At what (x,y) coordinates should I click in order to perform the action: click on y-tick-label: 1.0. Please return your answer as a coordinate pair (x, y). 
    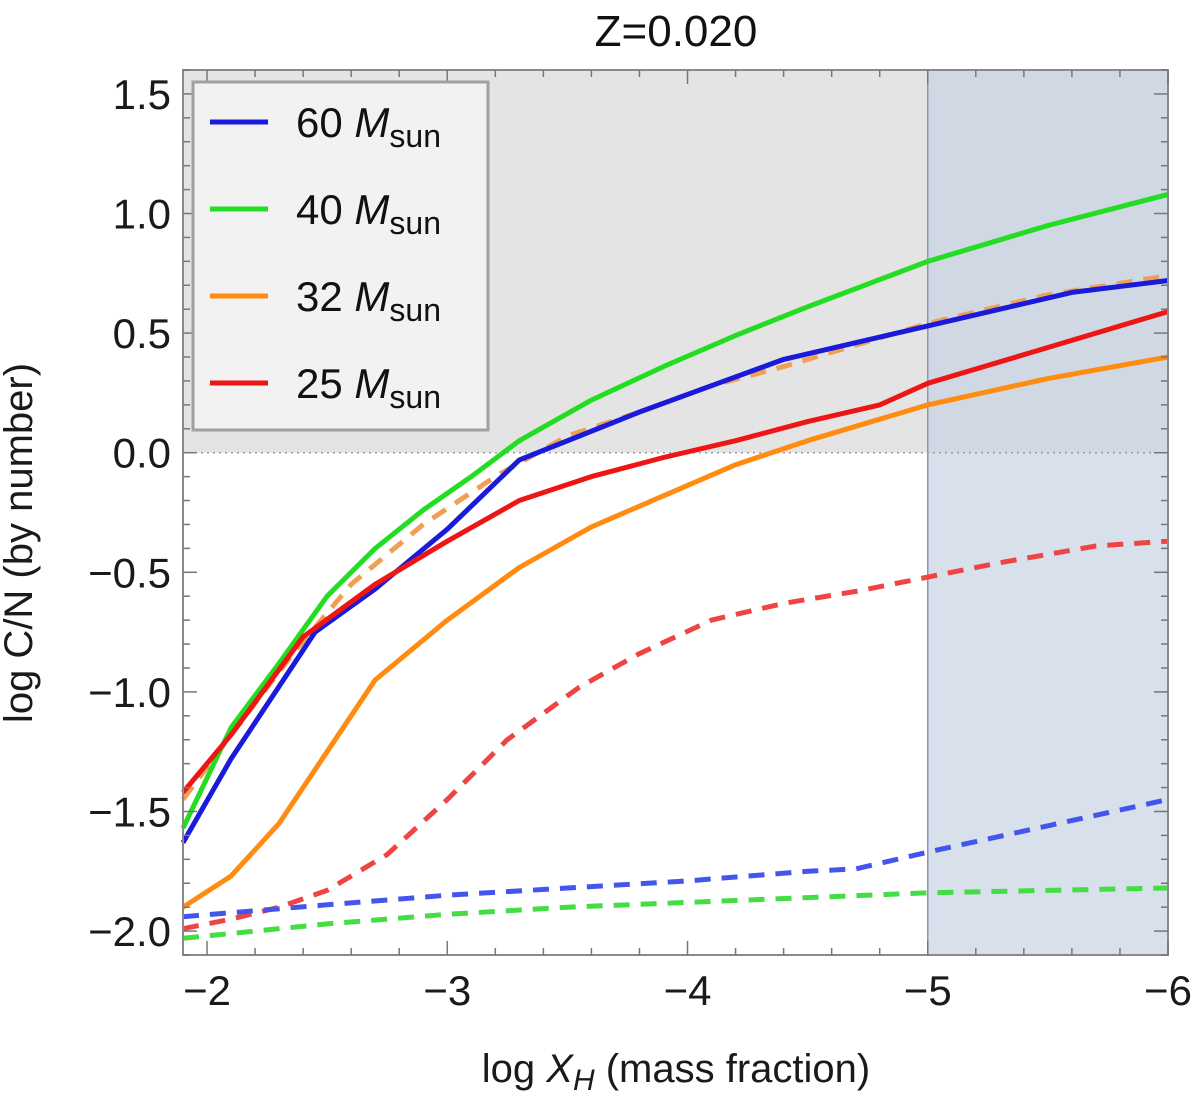
    Looking at the image, I should click on (142, 214).